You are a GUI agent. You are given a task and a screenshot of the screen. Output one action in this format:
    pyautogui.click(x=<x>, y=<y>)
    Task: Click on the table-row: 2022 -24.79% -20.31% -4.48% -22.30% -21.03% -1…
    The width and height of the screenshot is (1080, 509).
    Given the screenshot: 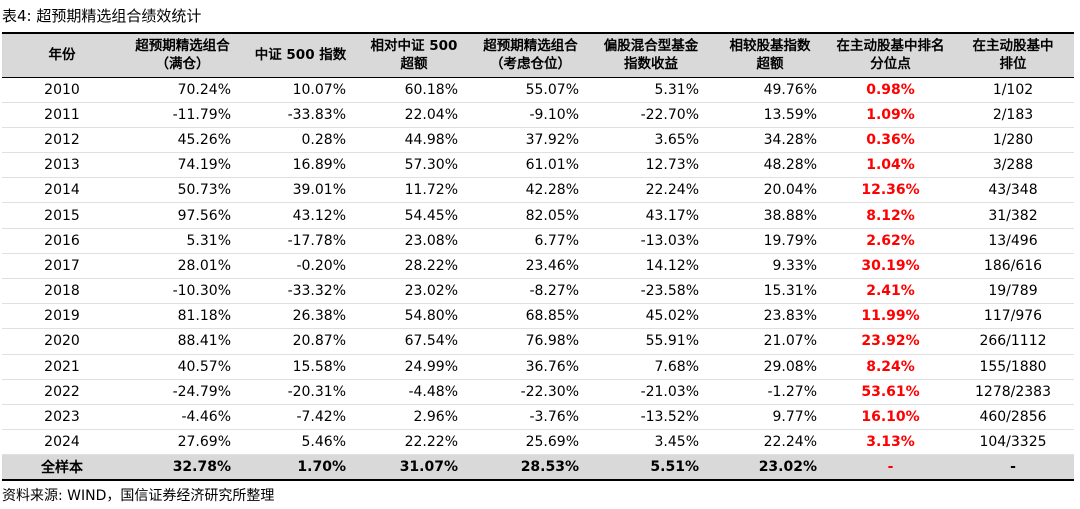 What is the action you would take?
    pyautogui.click(x=538, y=392)
    